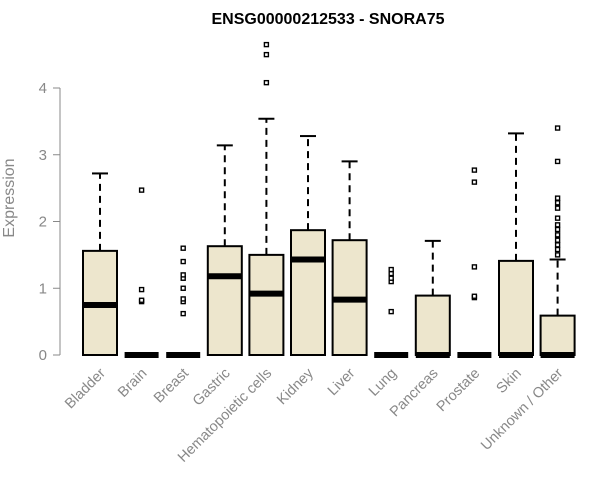 This screenshot has width=600, height=500. I want to click on x-tick-label: Lung, so click(383, 383).